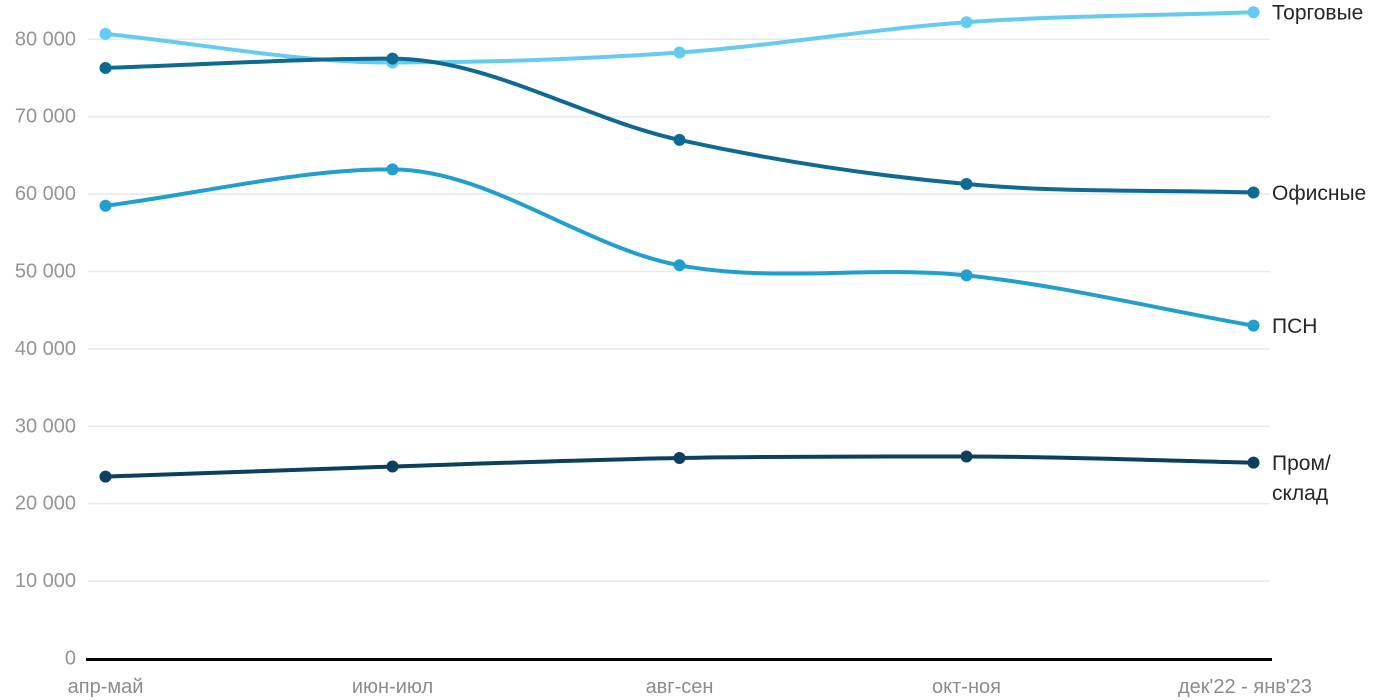  I want to click on series-label-psn: ПСН, so click(1294, 326).